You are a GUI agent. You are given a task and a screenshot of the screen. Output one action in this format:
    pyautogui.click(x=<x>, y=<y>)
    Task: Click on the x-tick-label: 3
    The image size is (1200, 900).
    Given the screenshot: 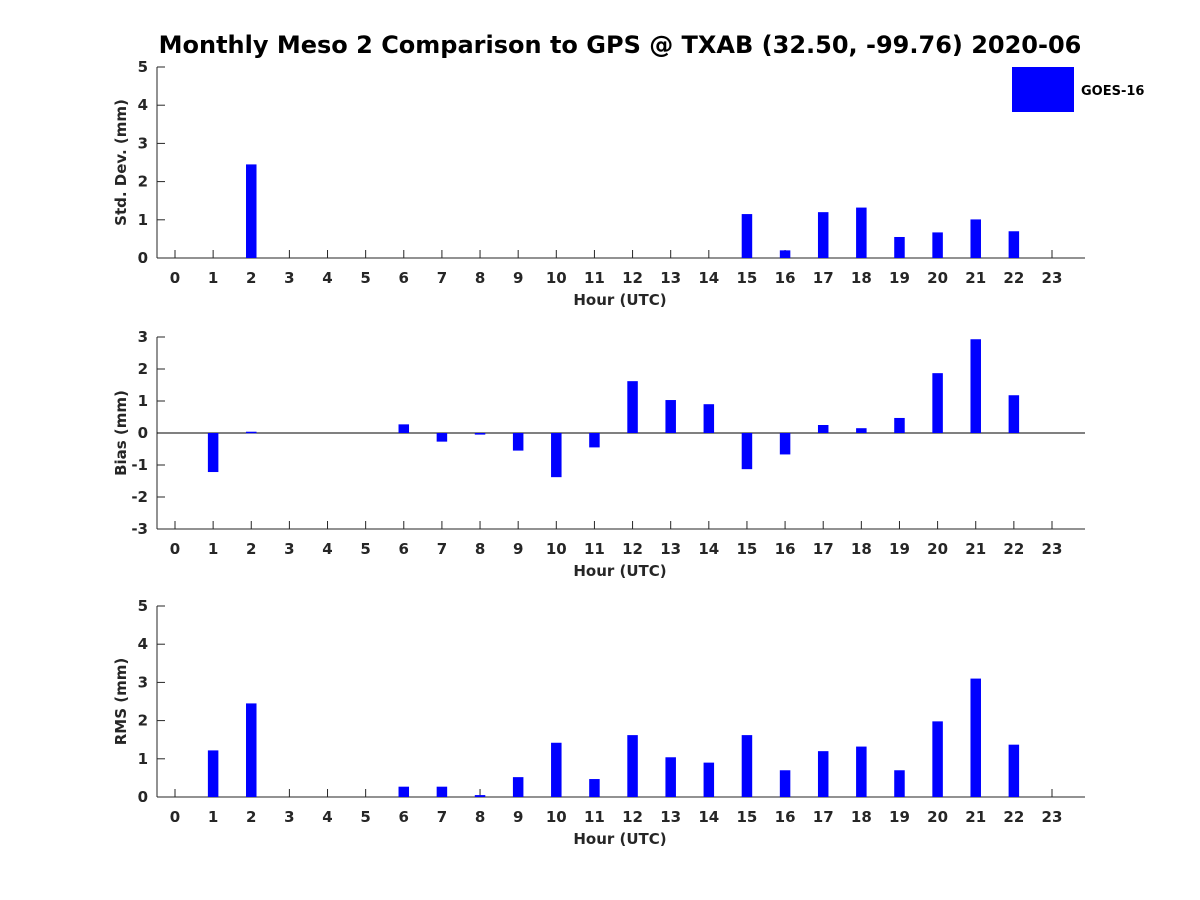 What is the action you would take?
    pyautogui.click(x=289, y=278)
    